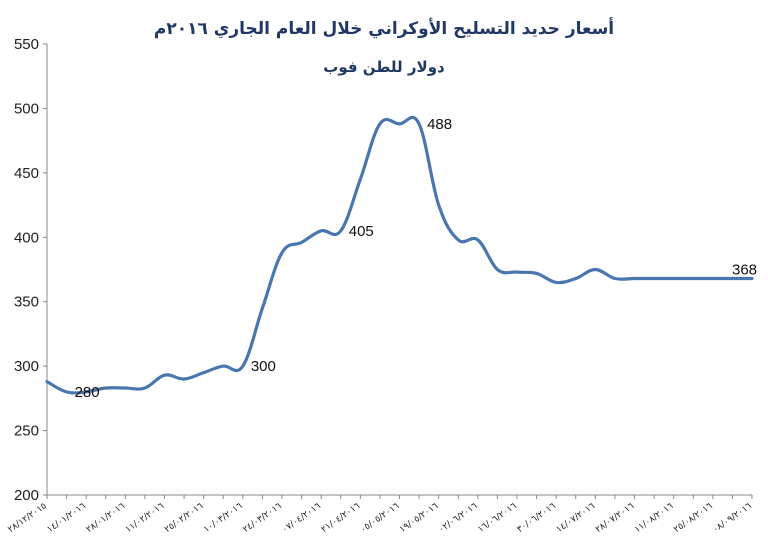 Image resolution: width=768 pixels, height=557 pixels. What do you see at coordinates (223, 518) in the screenshot?
I see `x-tick-label: ١٠/٠٣/٢٠١٦` at bounding box center [223, 518].